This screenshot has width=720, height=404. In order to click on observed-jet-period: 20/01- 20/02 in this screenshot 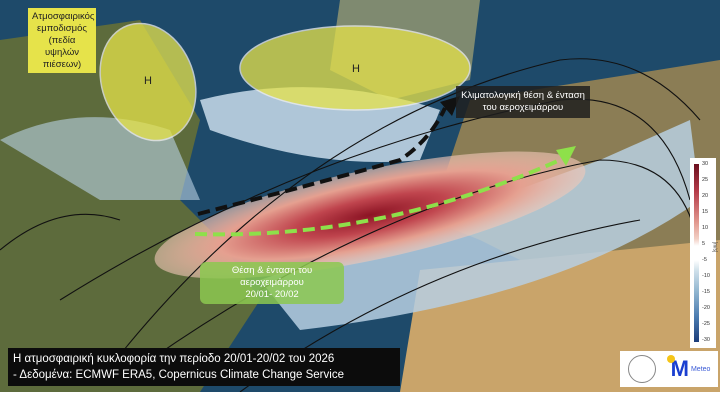, I will do `click(272, 294)`.